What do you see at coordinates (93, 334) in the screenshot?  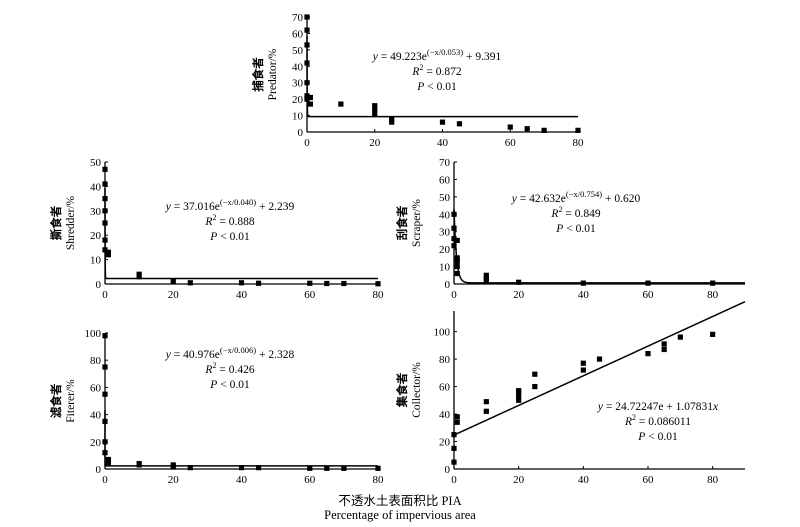 I see `y-tick-label: 100` at bounding box center [93, 334].